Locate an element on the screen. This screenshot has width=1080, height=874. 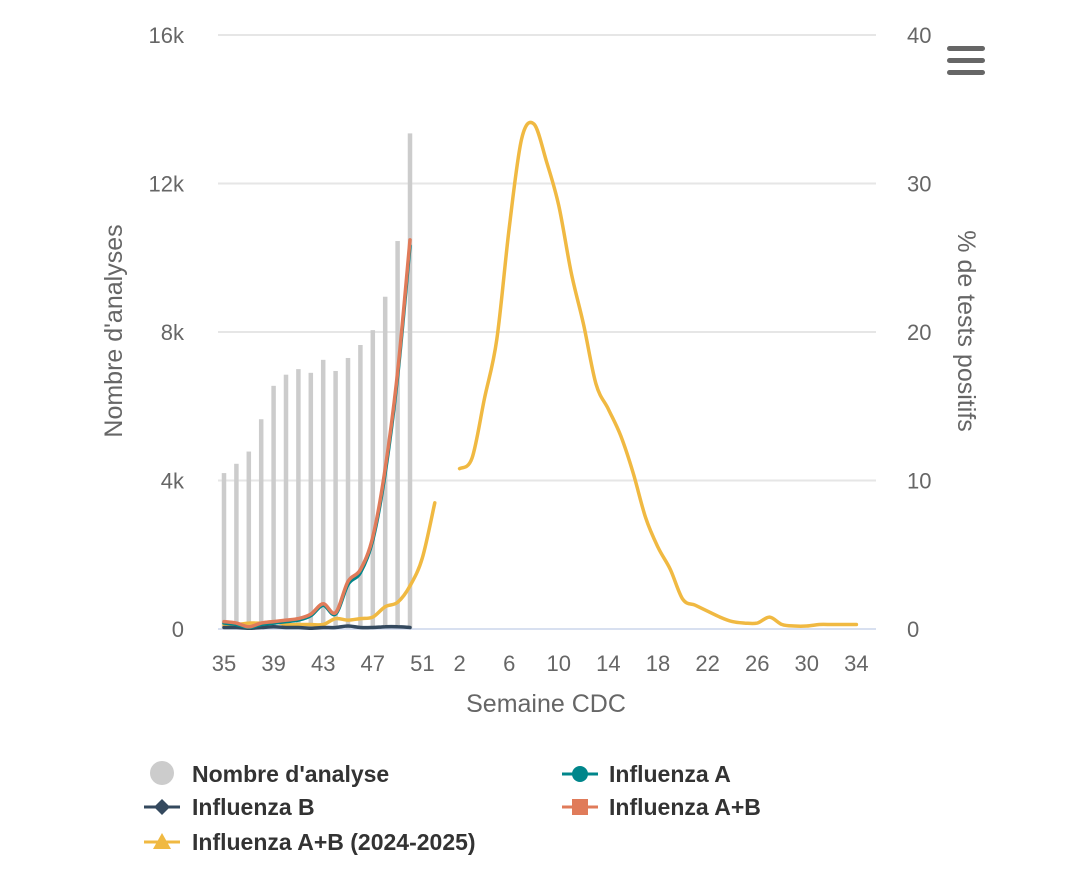
right-axis-ticks: 0 10 20 30 40 is located at coordinates (919, 332).